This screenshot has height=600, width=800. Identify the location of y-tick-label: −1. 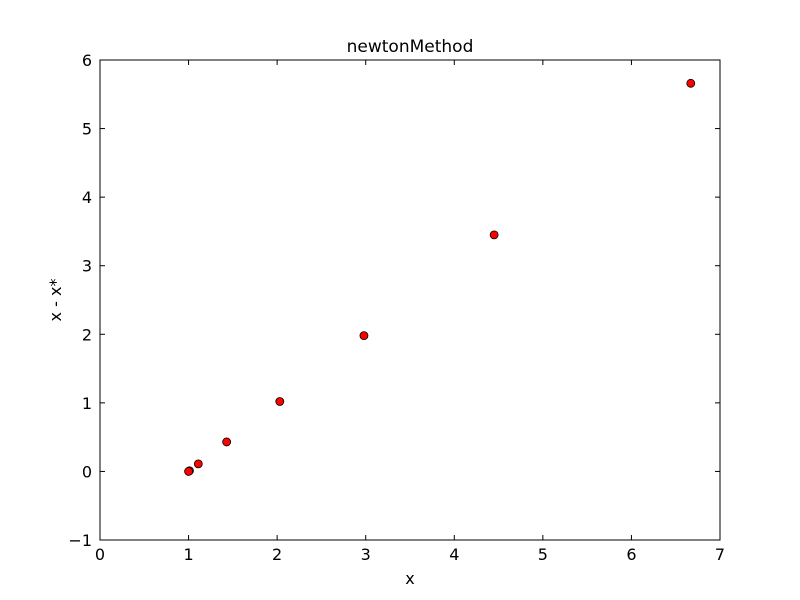
(80, 540).